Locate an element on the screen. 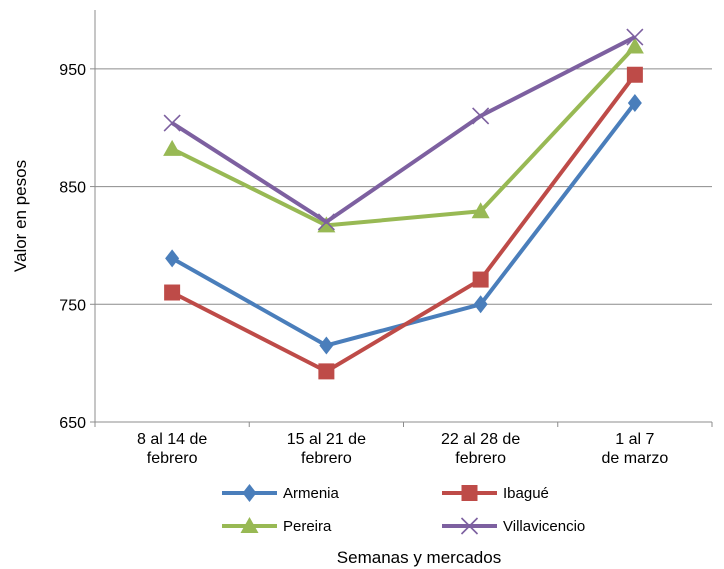 This screenshot has height=569, width=724. legend-item: Villavicencio is located at coordinates (513, 526).